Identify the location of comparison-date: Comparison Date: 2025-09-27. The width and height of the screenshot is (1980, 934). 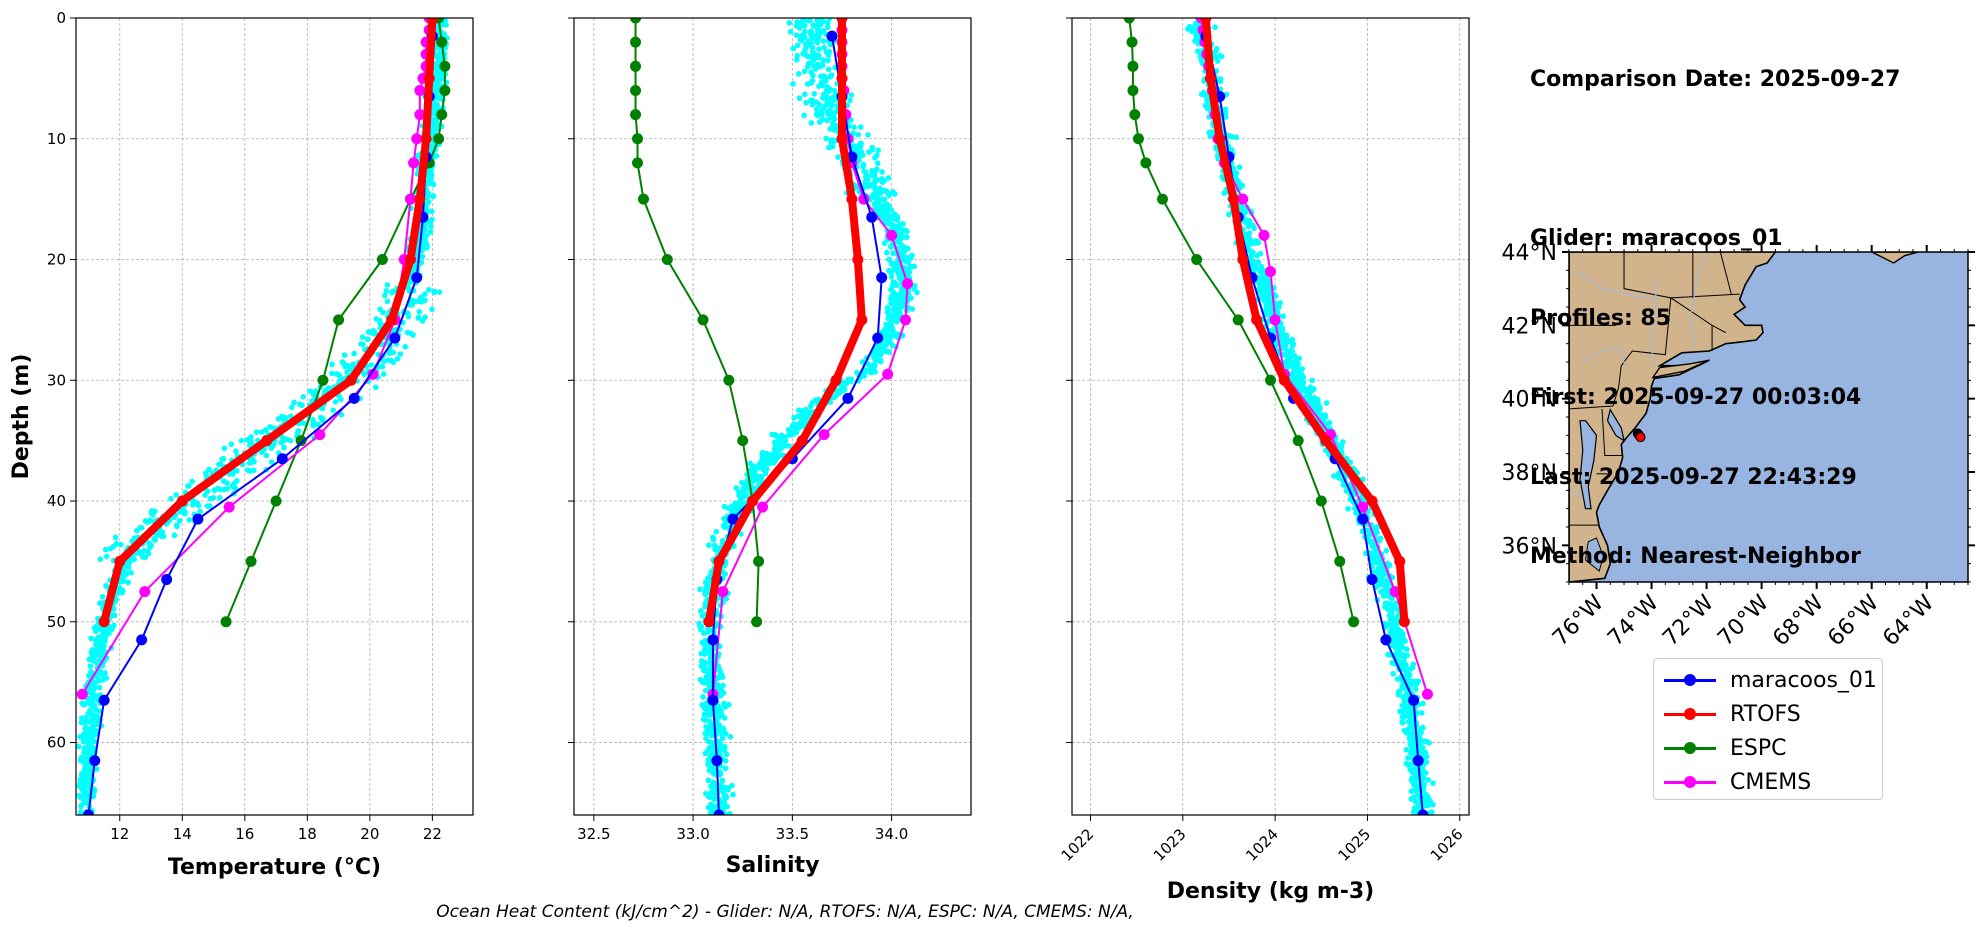
(1715, 79).